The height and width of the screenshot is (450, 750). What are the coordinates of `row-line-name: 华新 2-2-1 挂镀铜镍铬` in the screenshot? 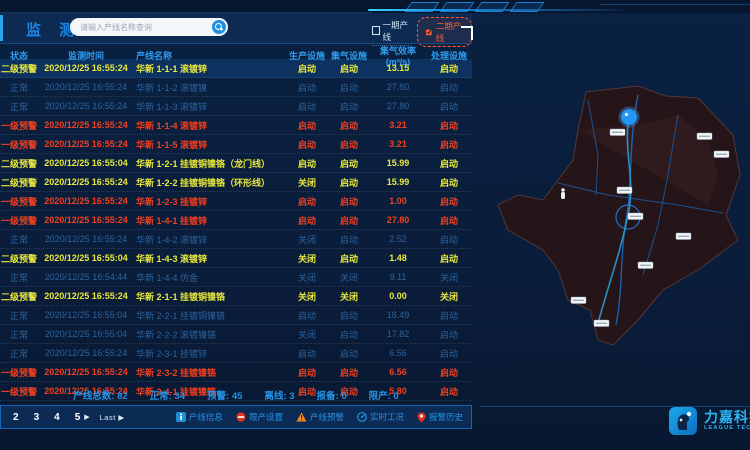 It's located at (181, 315).